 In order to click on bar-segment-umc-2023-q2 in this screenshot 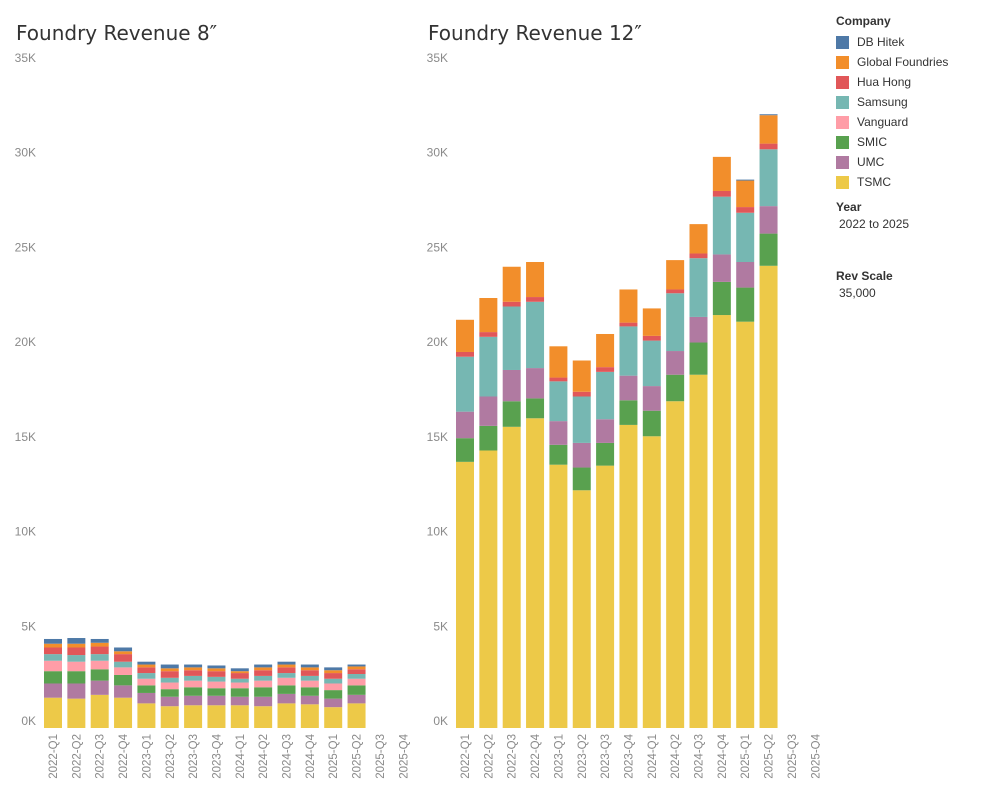, I will do `click(581, 455)`.